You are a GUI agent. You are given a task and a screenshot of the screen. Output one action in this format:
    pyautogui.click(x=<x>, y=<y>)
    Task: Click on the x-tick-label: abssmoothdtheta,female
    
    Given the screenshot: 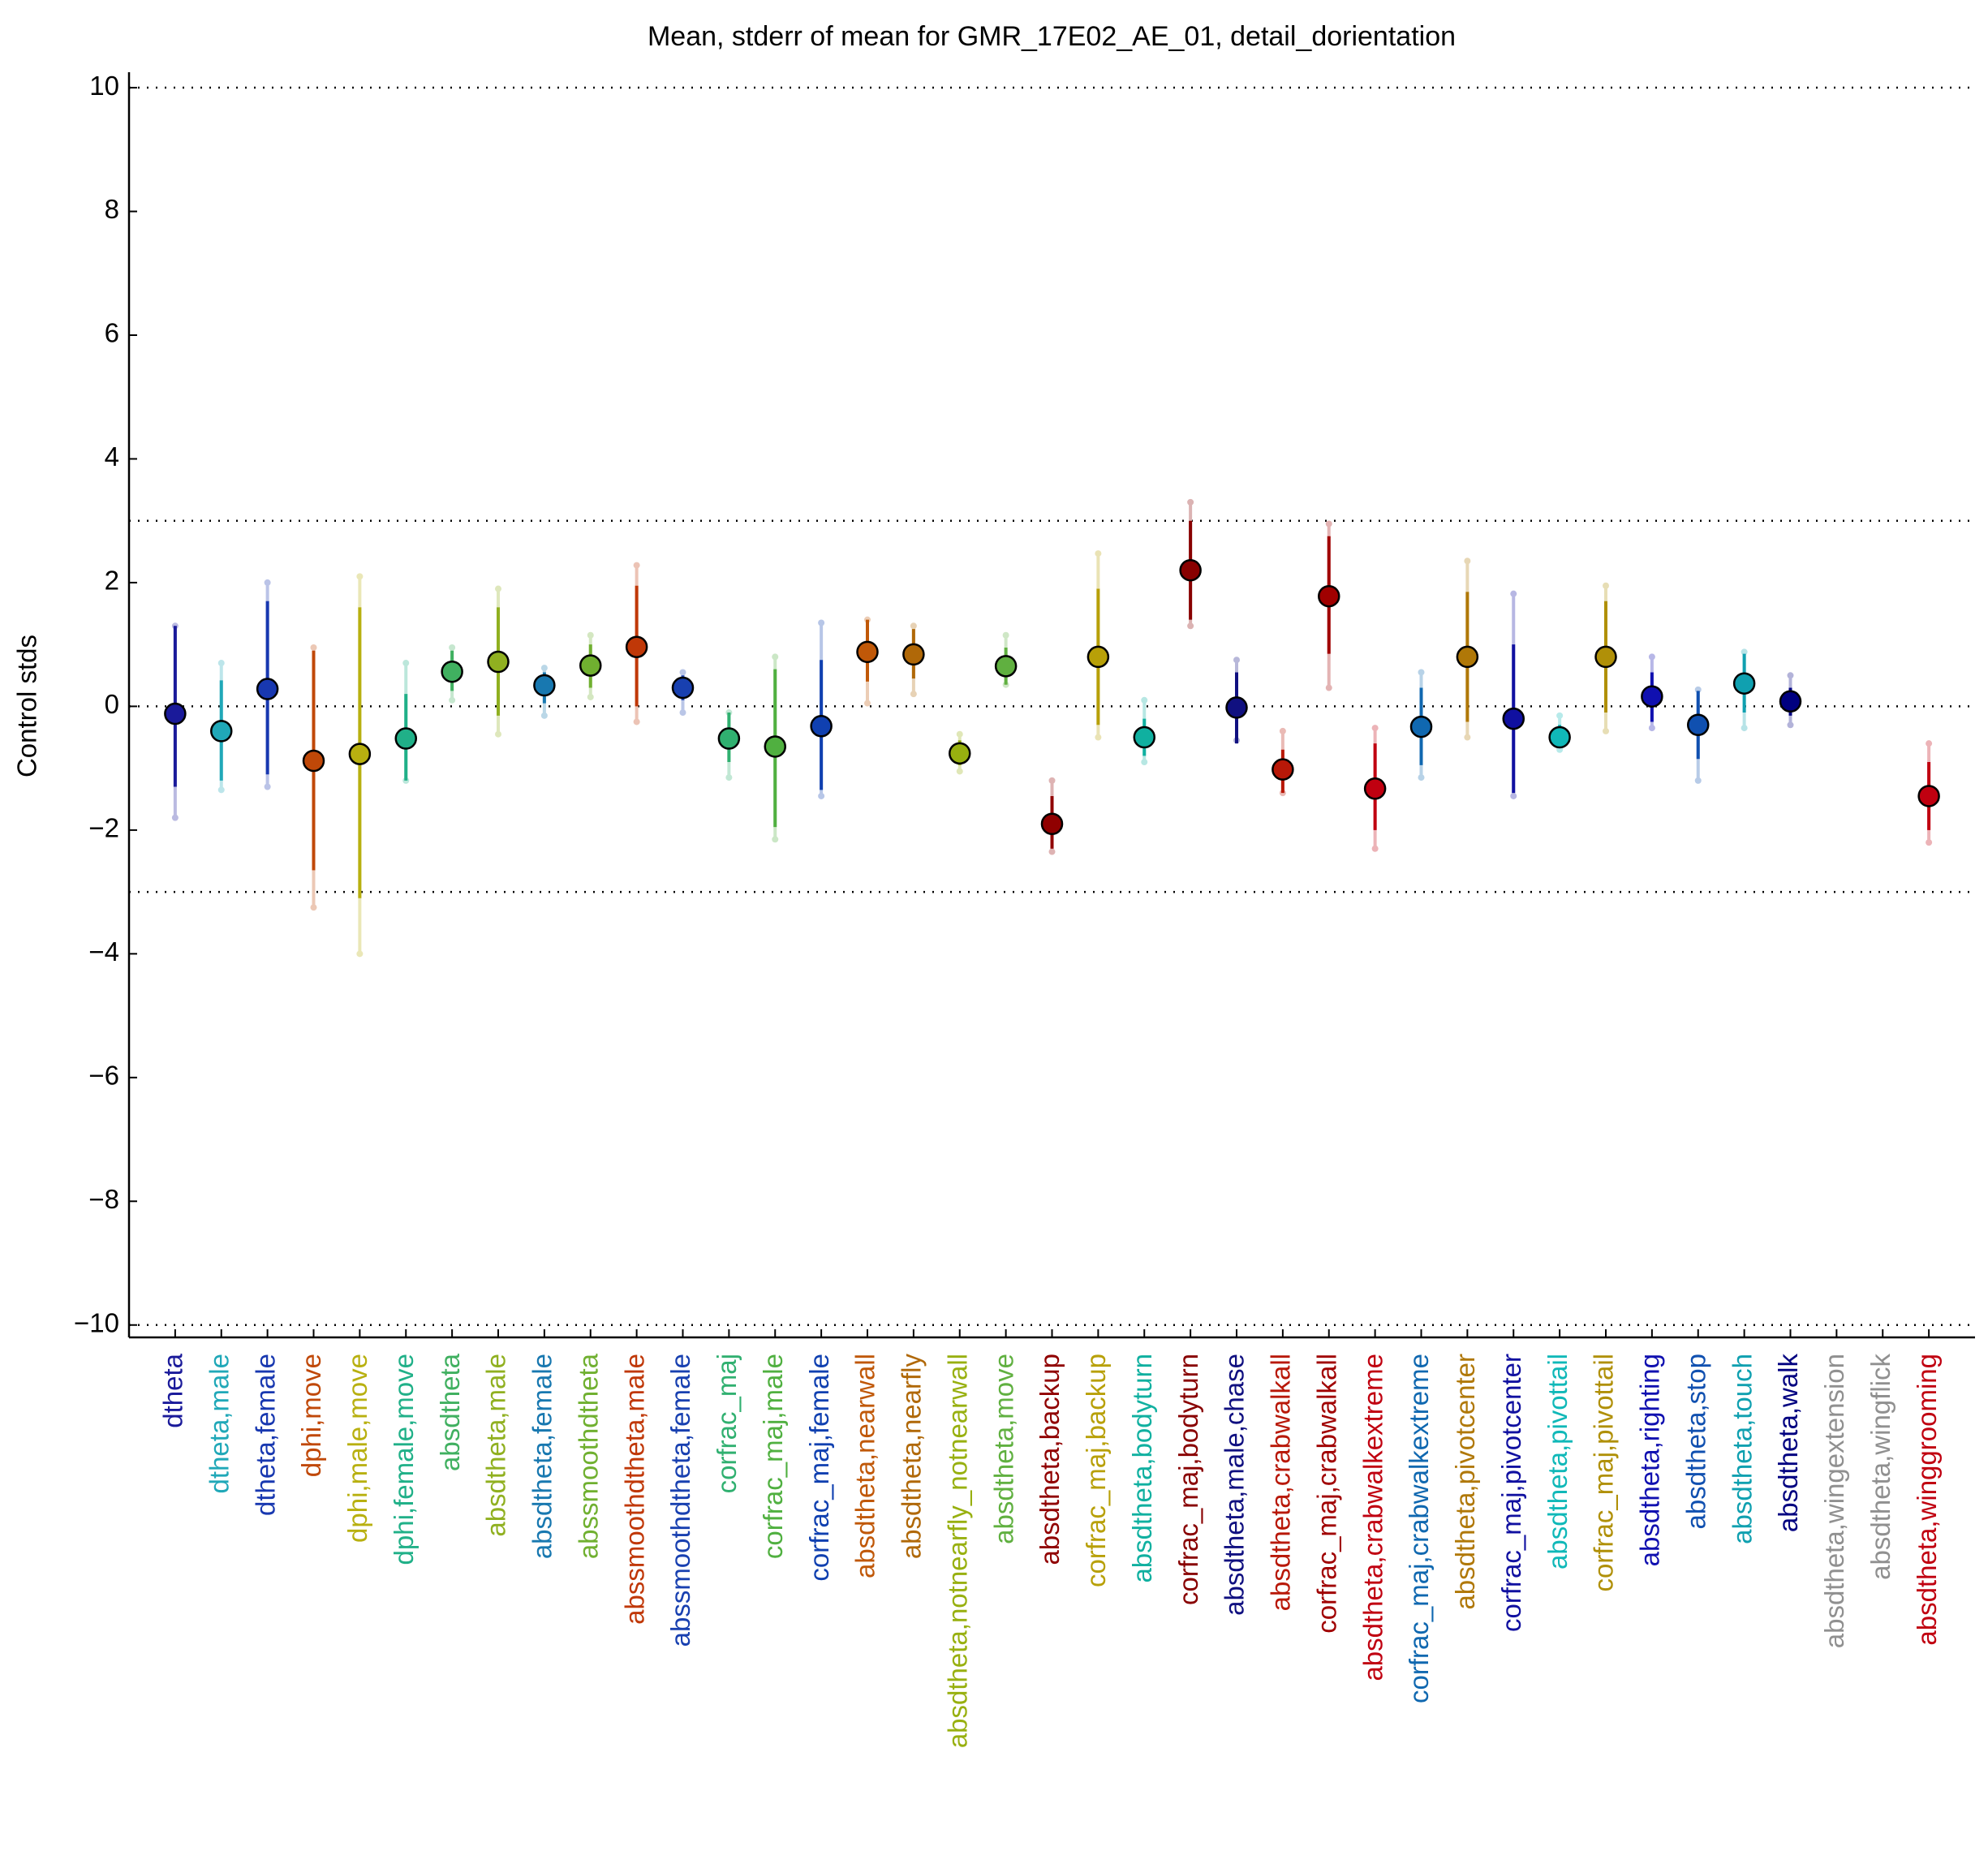 What is the action you would take?
    pyautogui.click(x=680, y=1500)
    